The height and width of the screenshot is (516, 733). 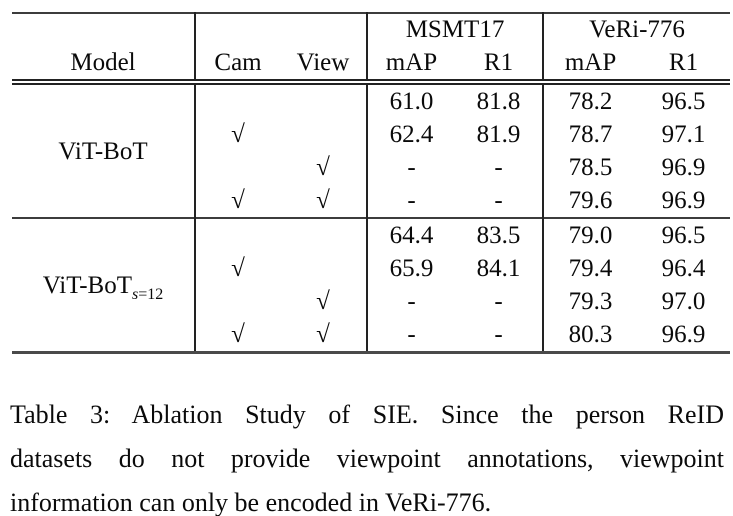 What do you see at coordinates (590, 234) in the screenshot?
I see `veri776-map-value: 79.0` at bounding box center [590, 234].